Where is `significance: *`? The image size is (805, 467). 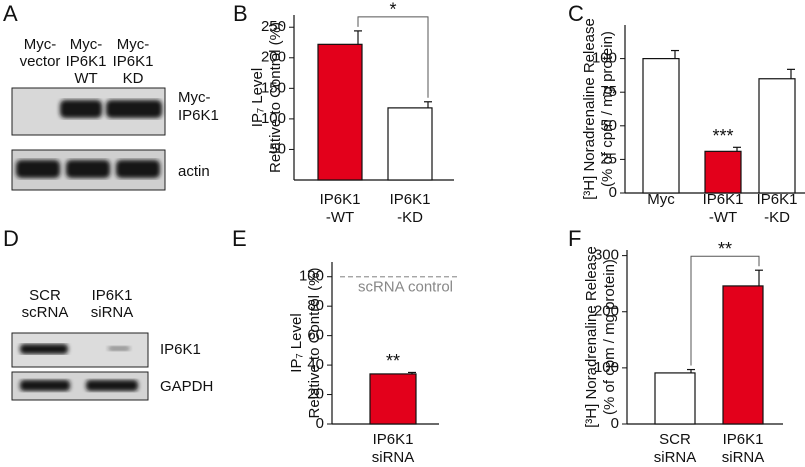 significance: * is located at coordinates (392, 10).